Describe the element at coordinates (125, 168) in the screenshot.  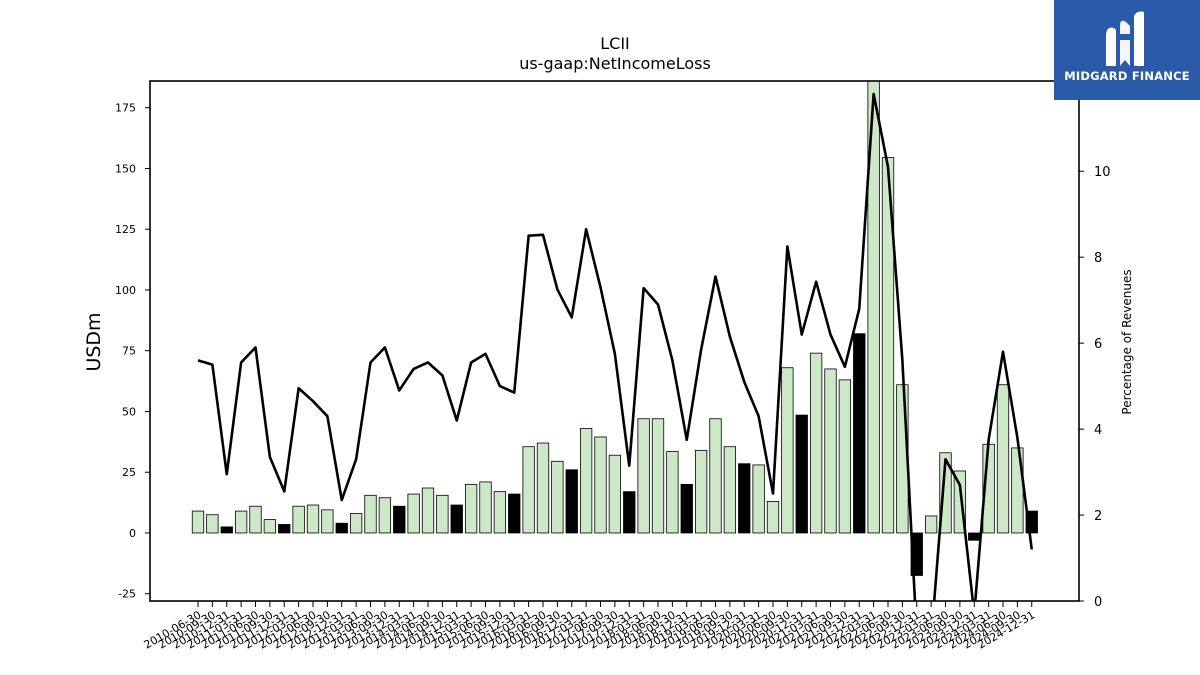
I see `y-tick-label: 150` at that location.